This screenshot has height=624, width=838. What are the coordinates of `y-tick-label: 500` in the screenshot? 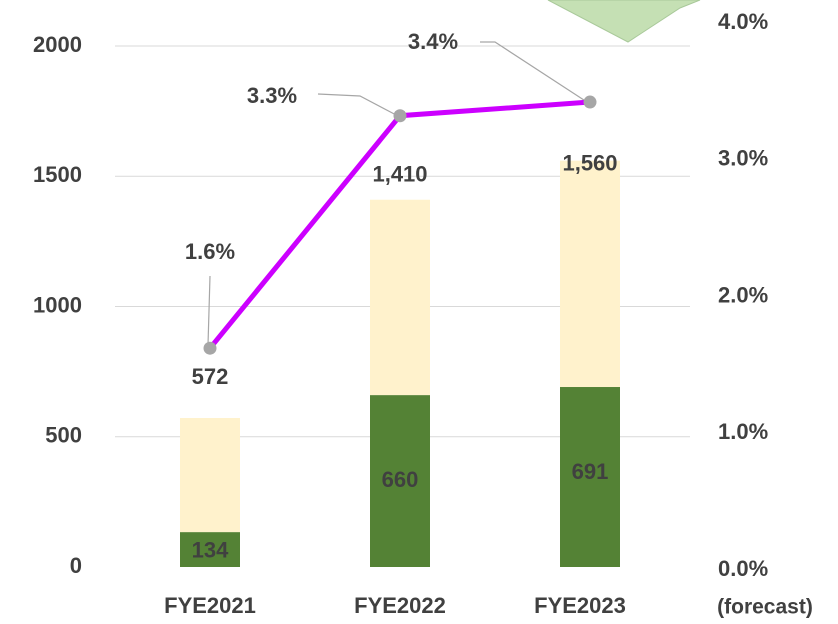 It's located at (63, 435).